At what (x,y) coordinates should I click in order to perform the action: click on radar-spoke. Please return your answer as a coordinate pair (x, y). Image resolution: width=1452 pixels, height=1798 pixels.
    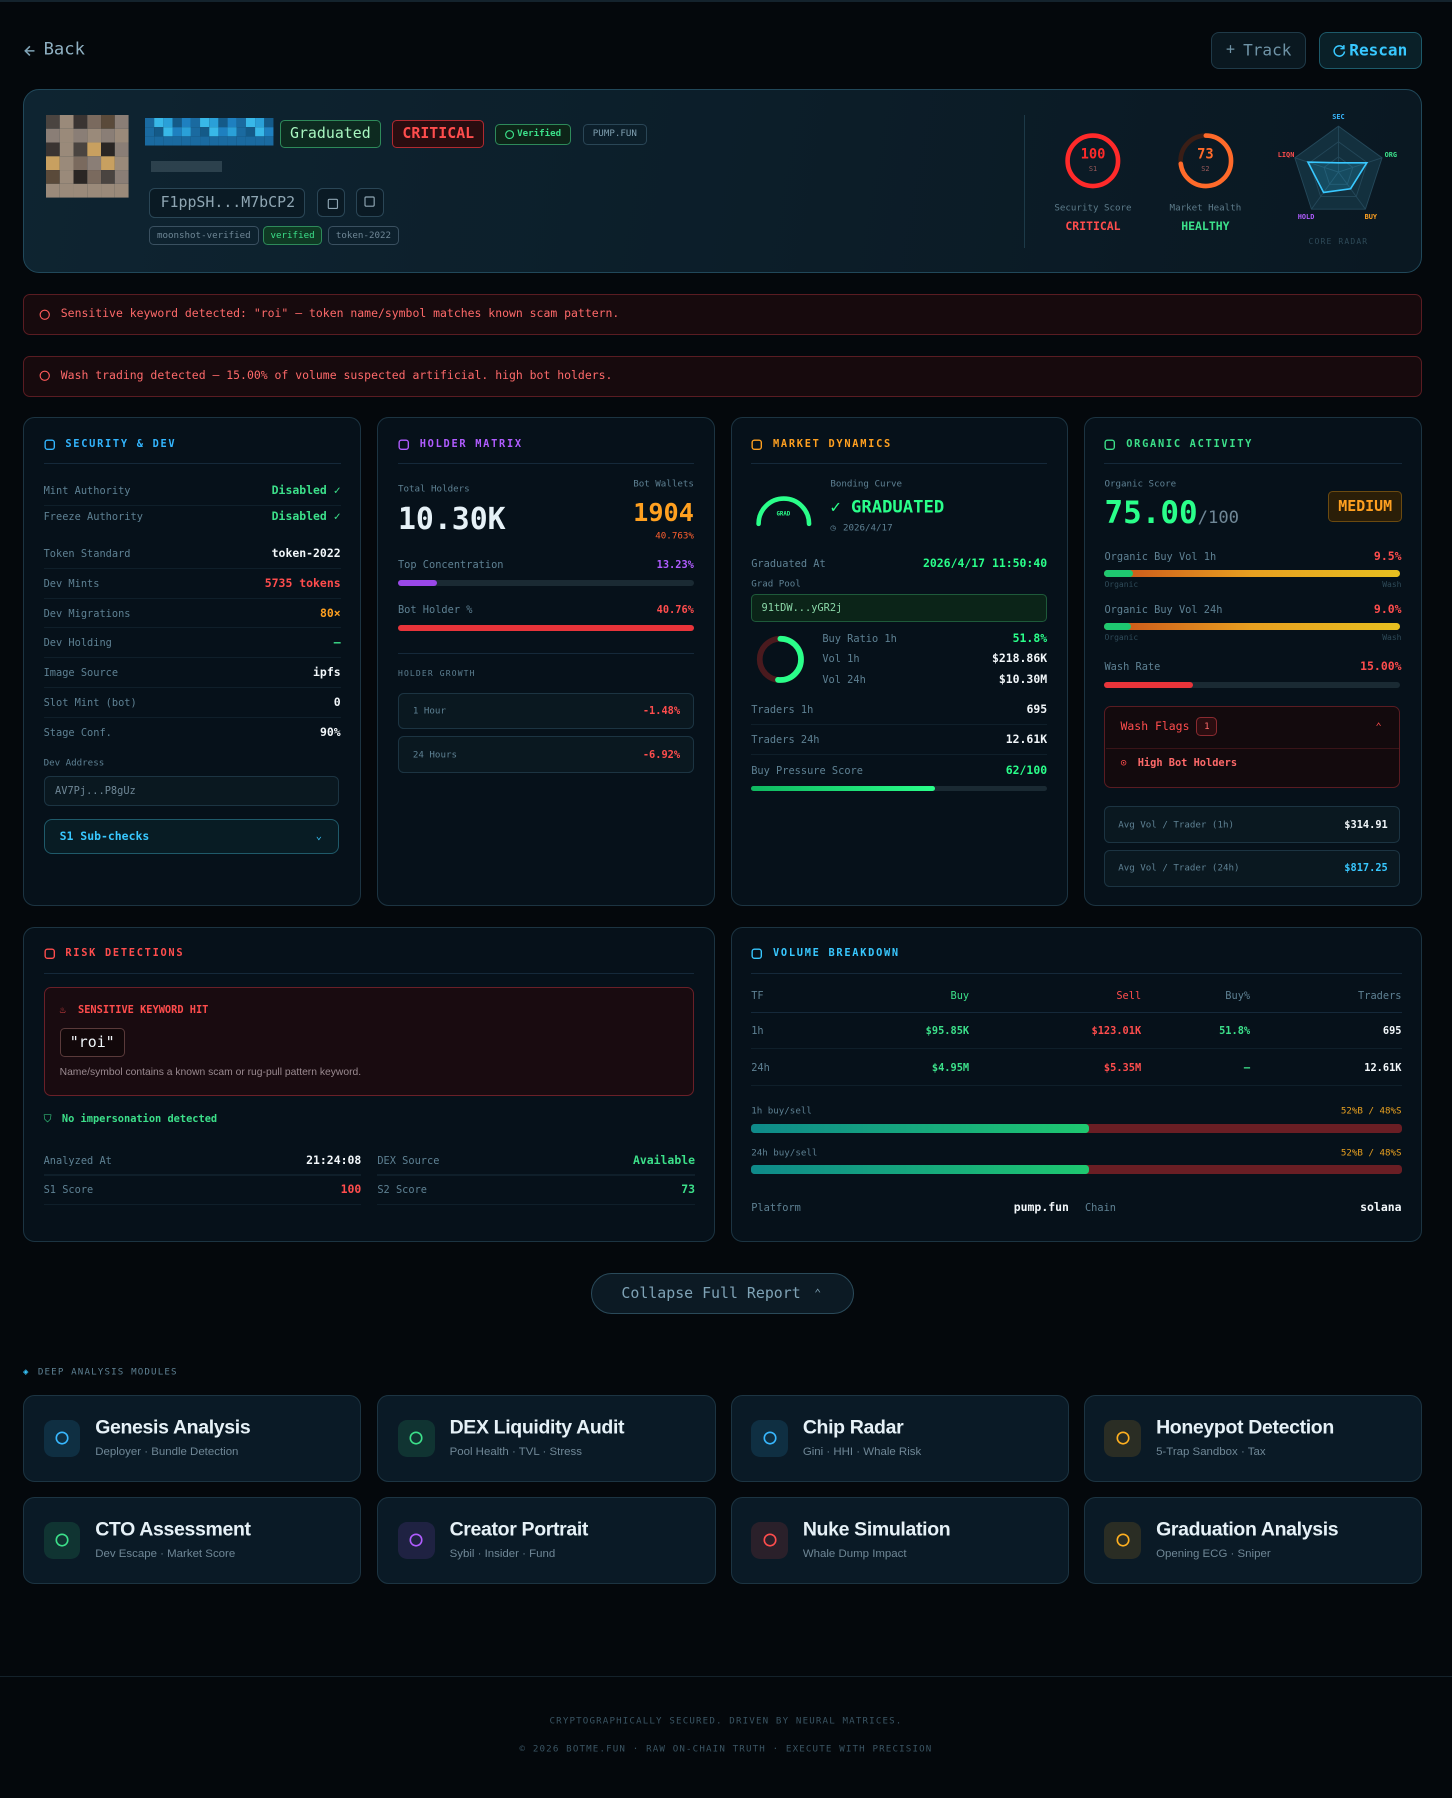
    Looking at the image, I should click on (1325, 190).